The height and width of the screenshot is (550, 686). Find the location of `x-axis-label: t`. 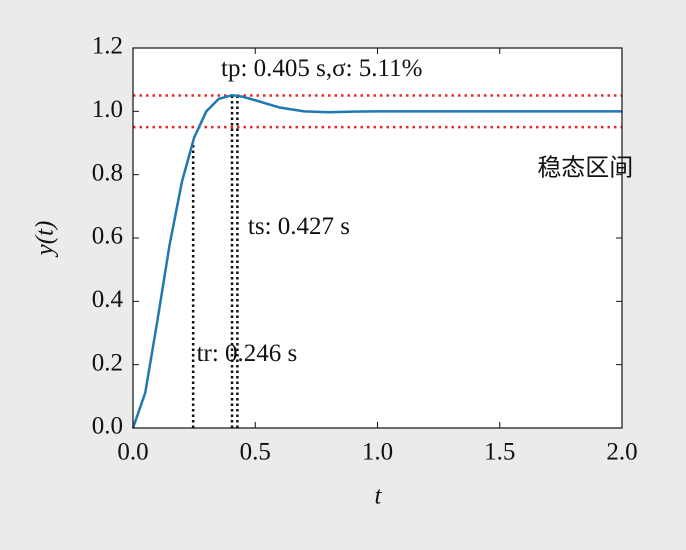

x-axis-label: t is located at coordinates (379, 496).